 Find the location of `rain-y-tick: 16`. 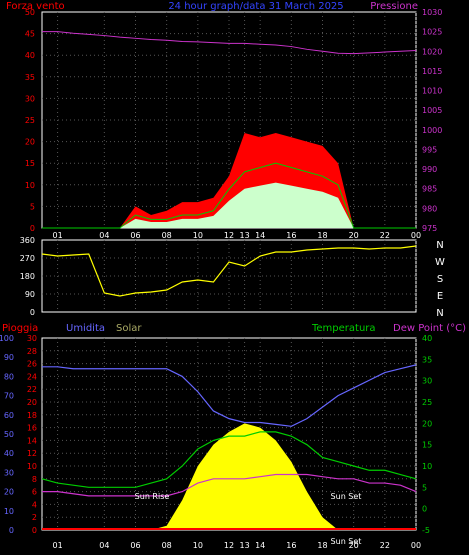

rain-y-tick: 16 is located at coordinates (32, 428).